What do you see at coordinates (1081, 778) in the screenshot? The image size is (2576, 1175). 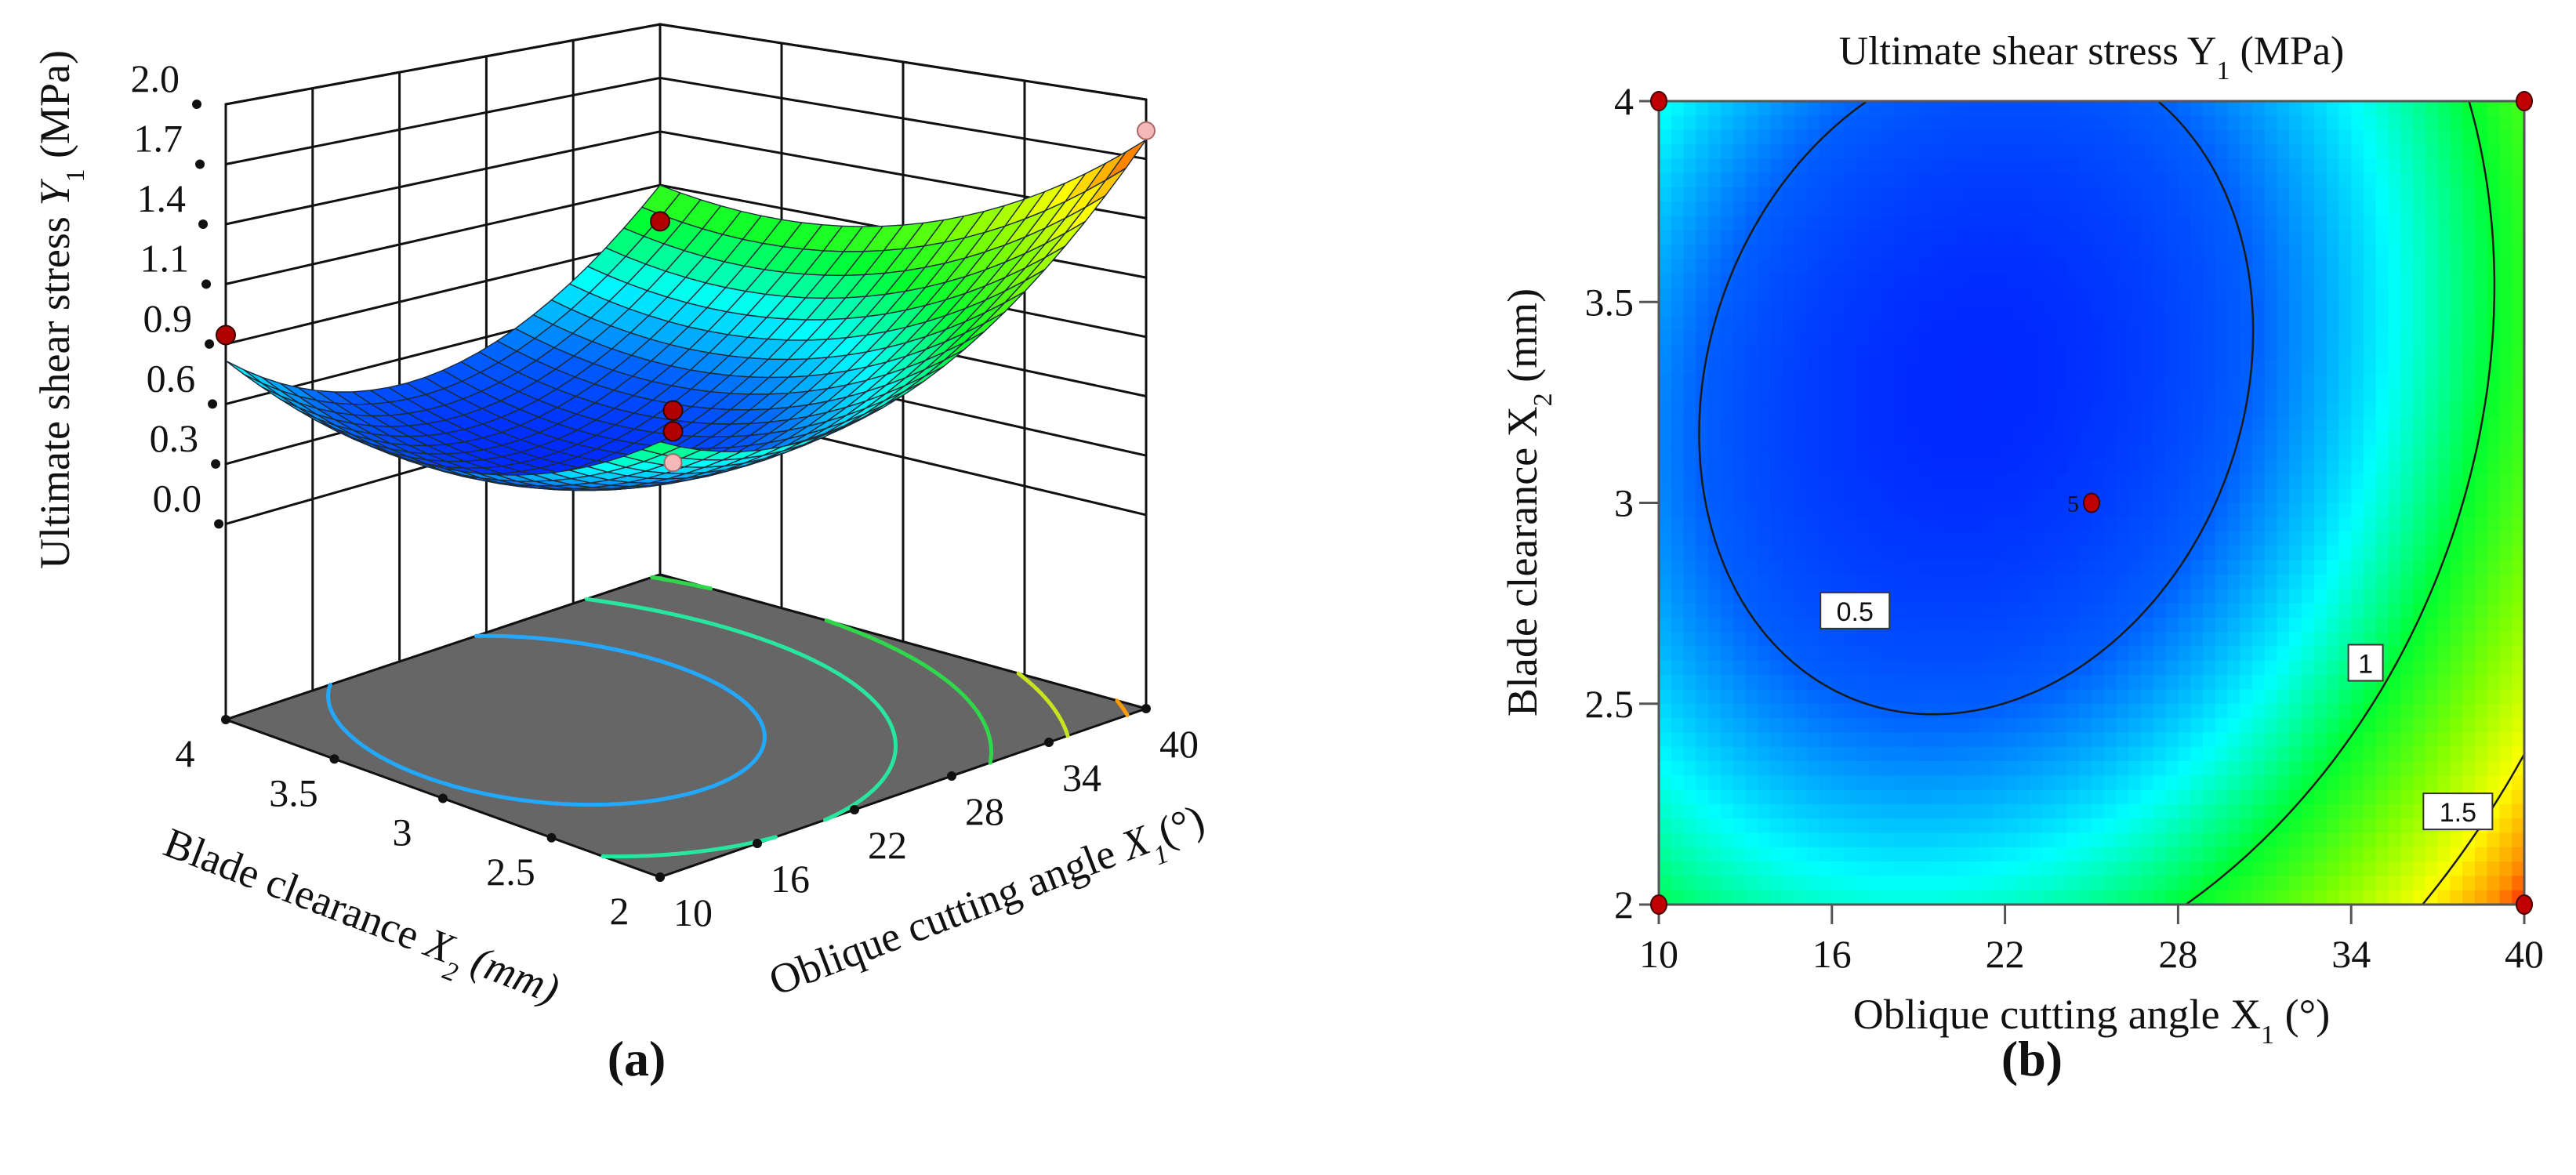 I see `x1-tick-label: 34` at bounding box center [1081, 778].